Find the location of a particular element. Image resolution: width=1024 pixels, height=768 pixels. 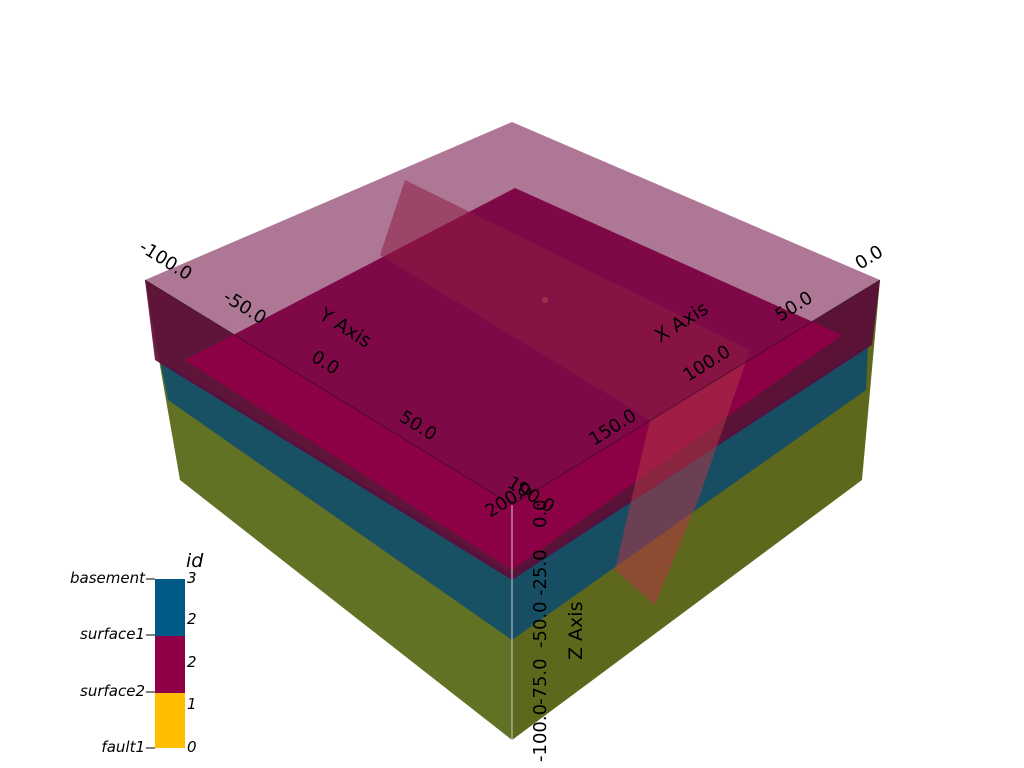

z-tick-label: 0.0 is located at coordinates (540, 513).